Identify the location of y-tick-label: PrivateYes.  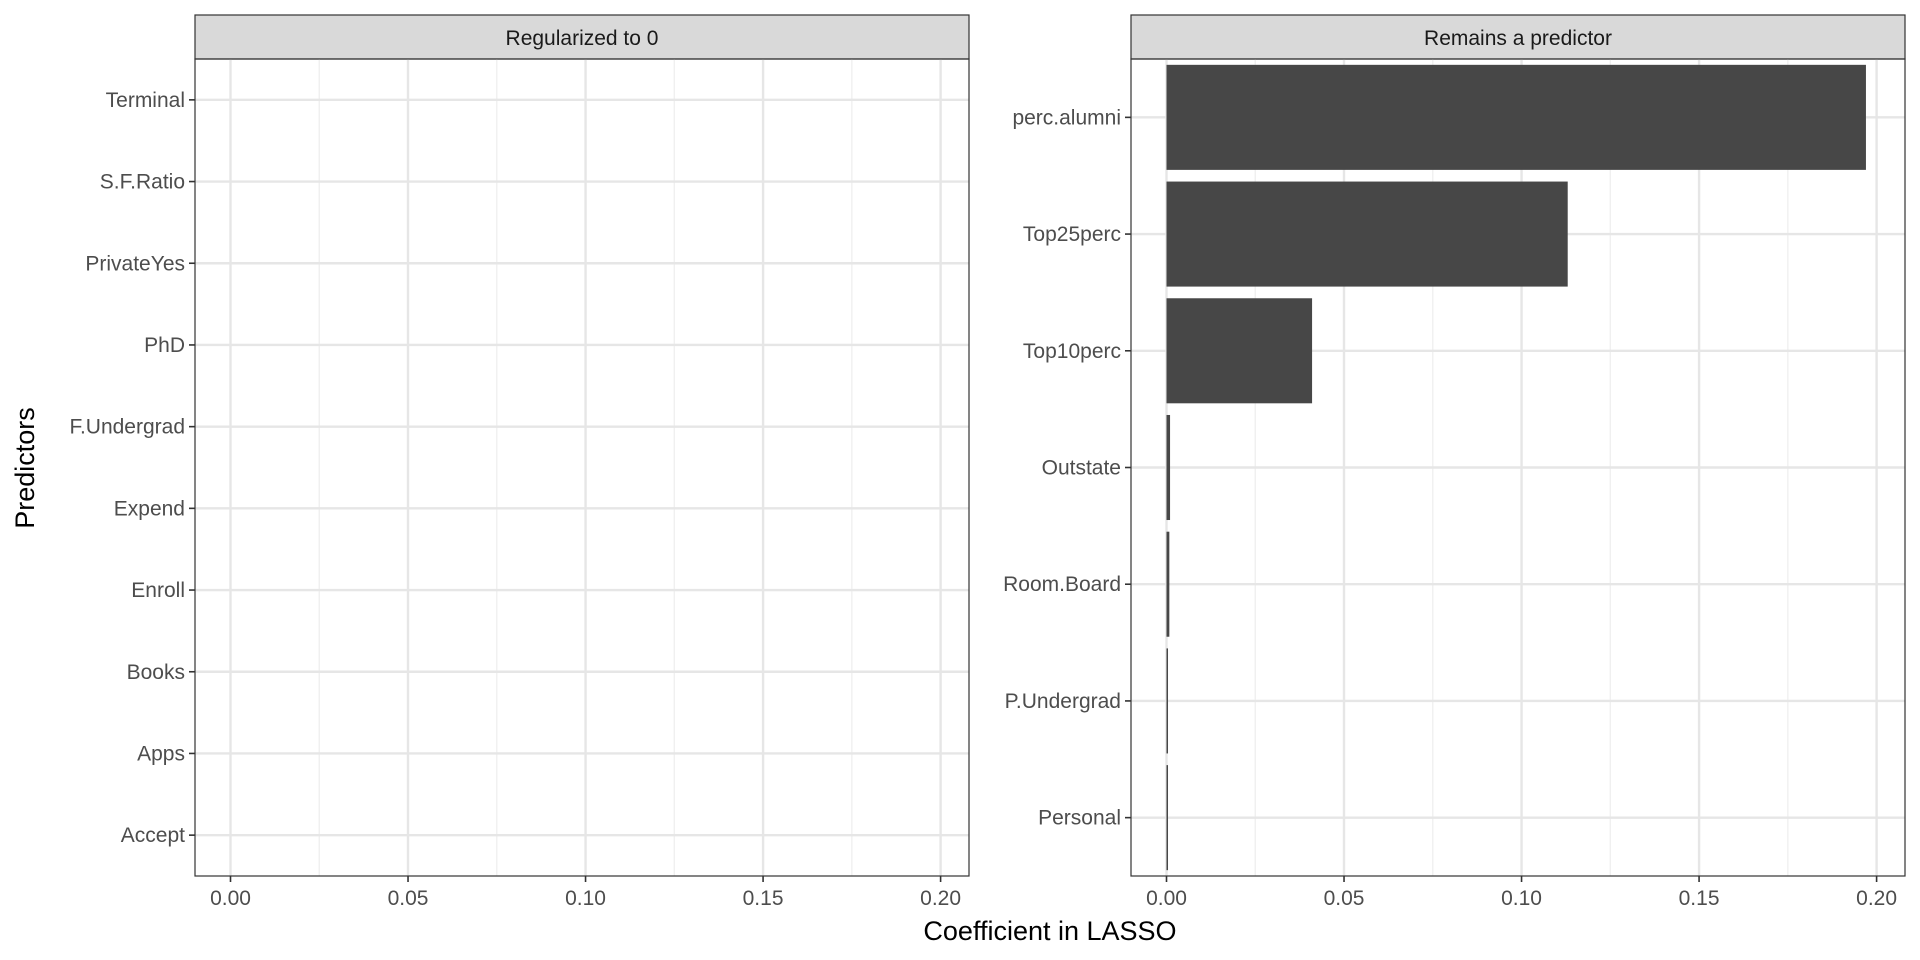
(135, 263).